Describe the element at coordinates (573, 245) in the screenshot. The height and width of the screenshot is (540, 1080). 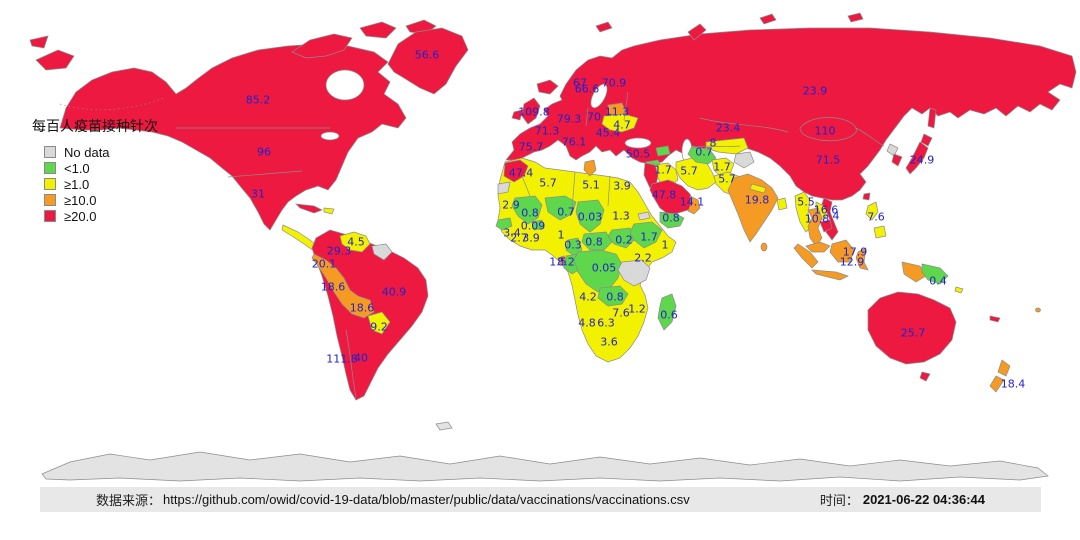
I see `value-label-cameroon: 0.3` at that location.